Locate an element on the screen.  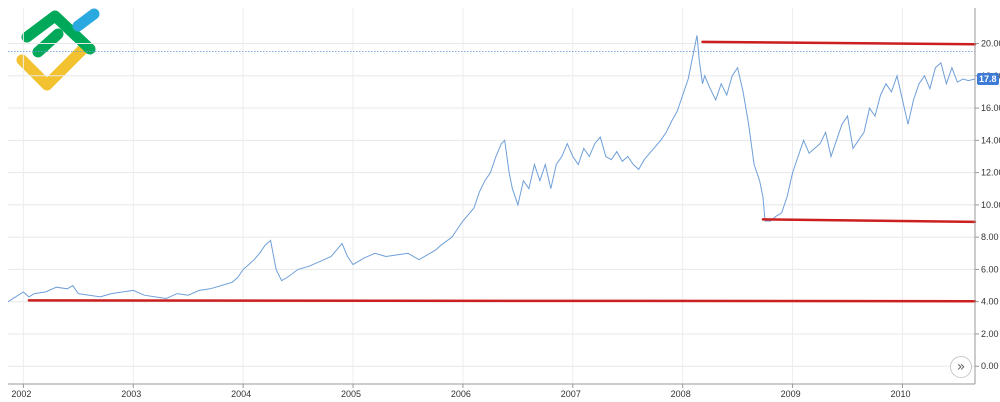
y-tick-label: 16.00 is located at coordinates (990, 108).